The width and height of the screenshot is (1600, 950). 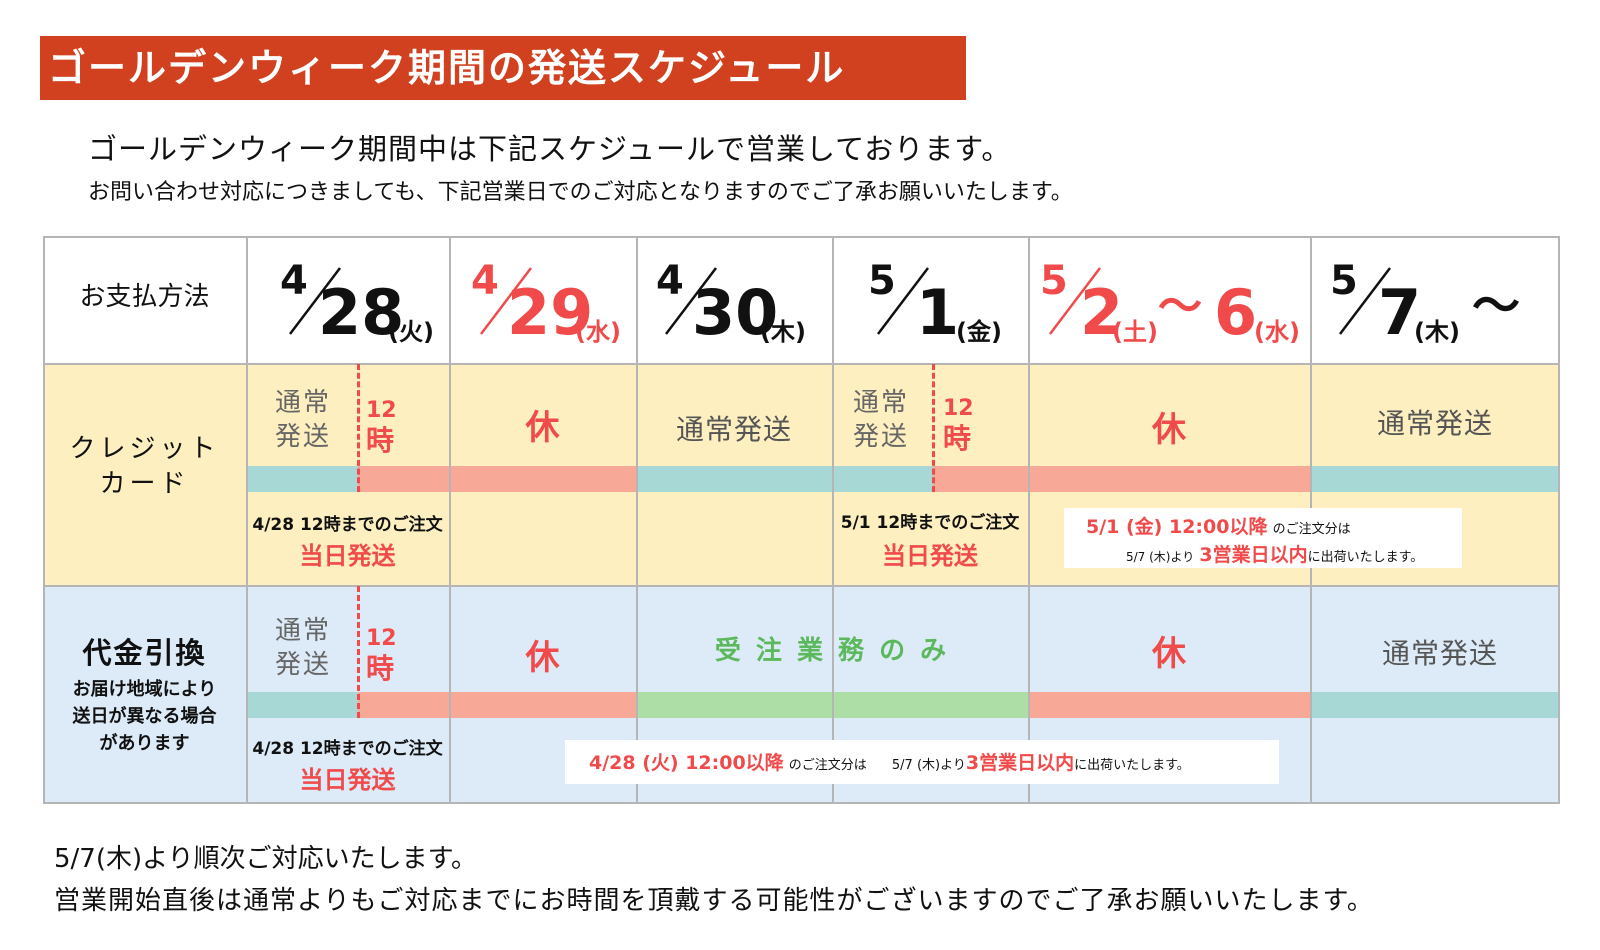 I want to click on date-header-0502-0506: 5 2 (土) ～ 6 (水), so click(x=1169, y=299).